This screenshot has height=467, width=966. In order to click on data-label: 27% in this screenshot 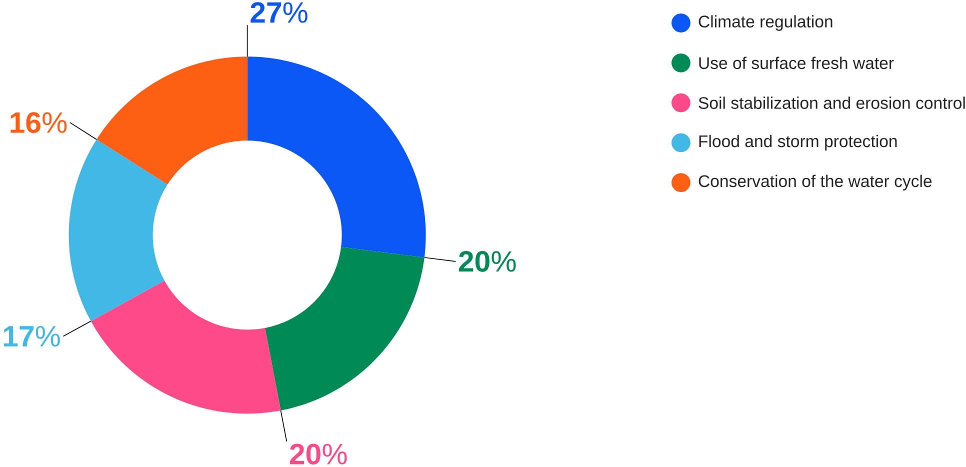, I will do `click(279, 12)`.